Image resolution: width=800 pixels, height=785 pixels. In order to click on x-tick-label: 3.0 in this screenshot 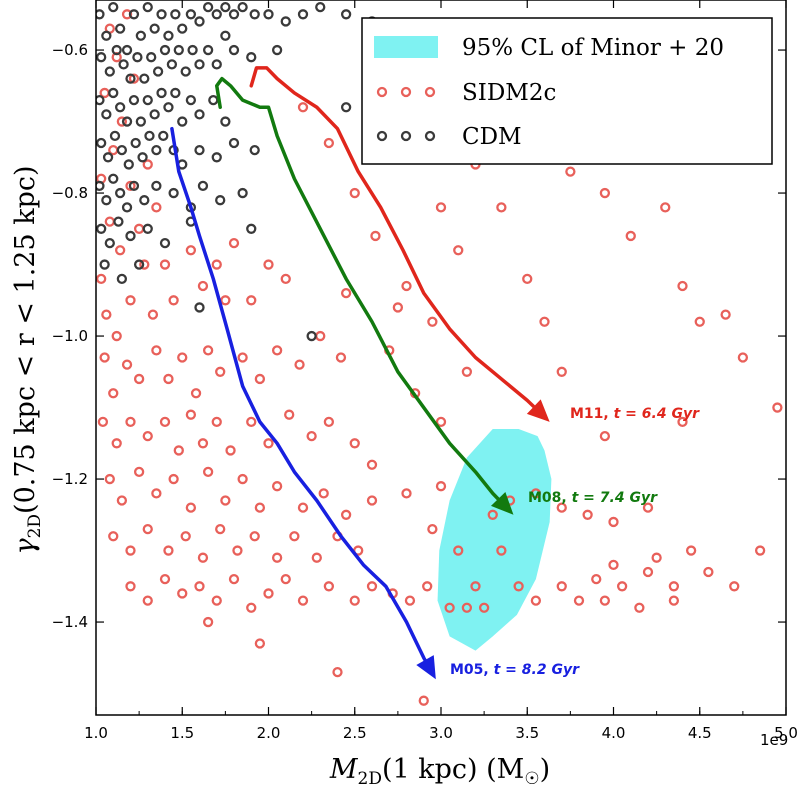, I will do `click(441, 733)`.